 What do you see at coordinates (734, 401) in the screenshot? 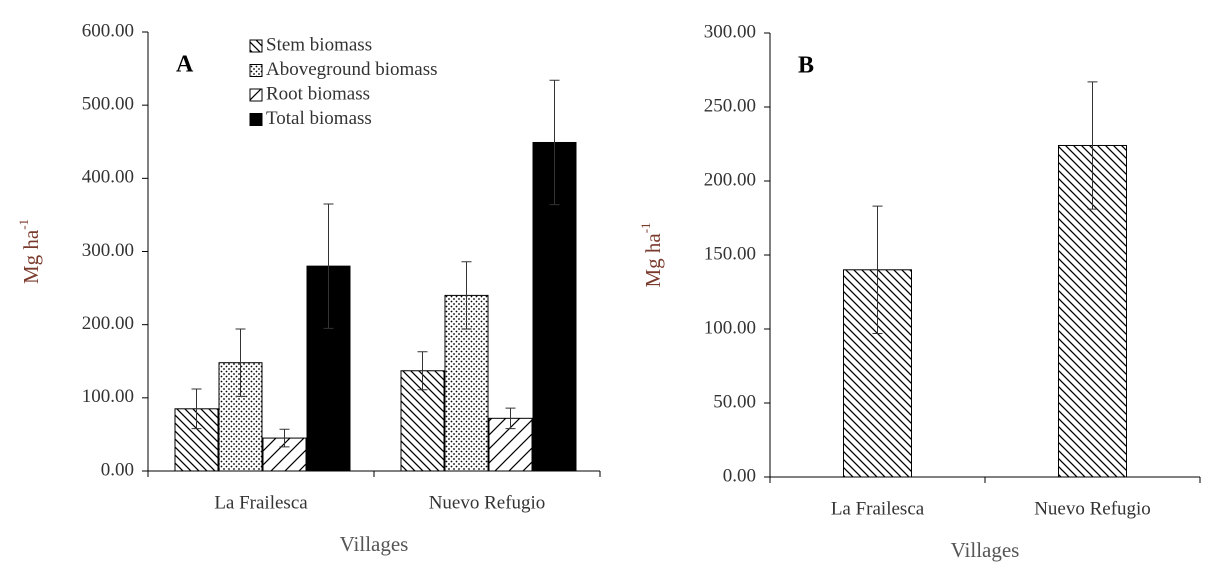
I see `y-tick-label: 50.00` at bounding box center [734, 401].